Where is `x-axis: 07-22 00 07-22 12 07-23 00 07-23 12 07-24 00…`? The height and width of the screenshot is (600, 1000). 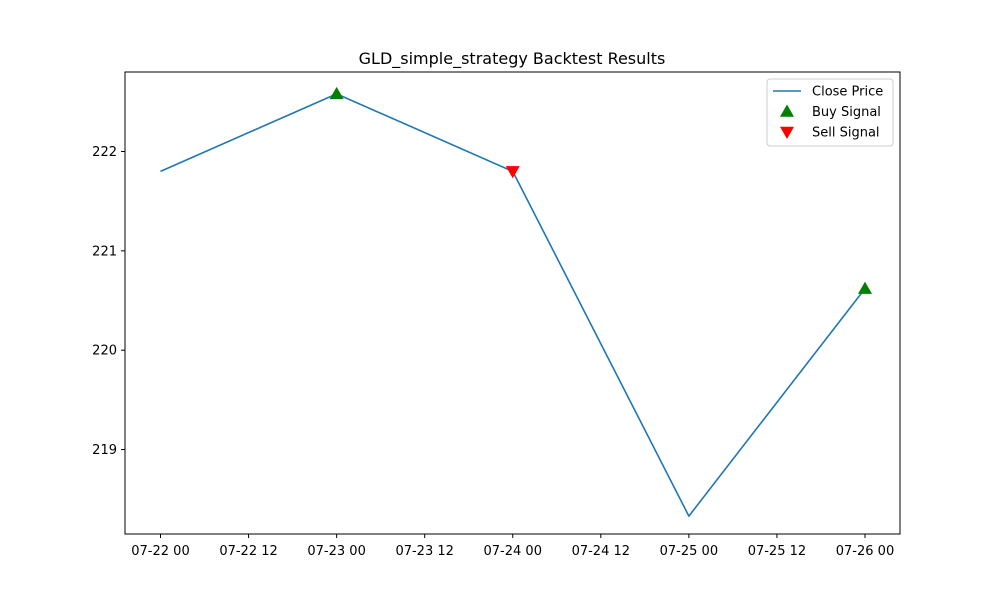 x-axis: 07-22 00 07-22 12 07-23 00 07-23 12 07-24 00… is located at coordinates (512, 546).